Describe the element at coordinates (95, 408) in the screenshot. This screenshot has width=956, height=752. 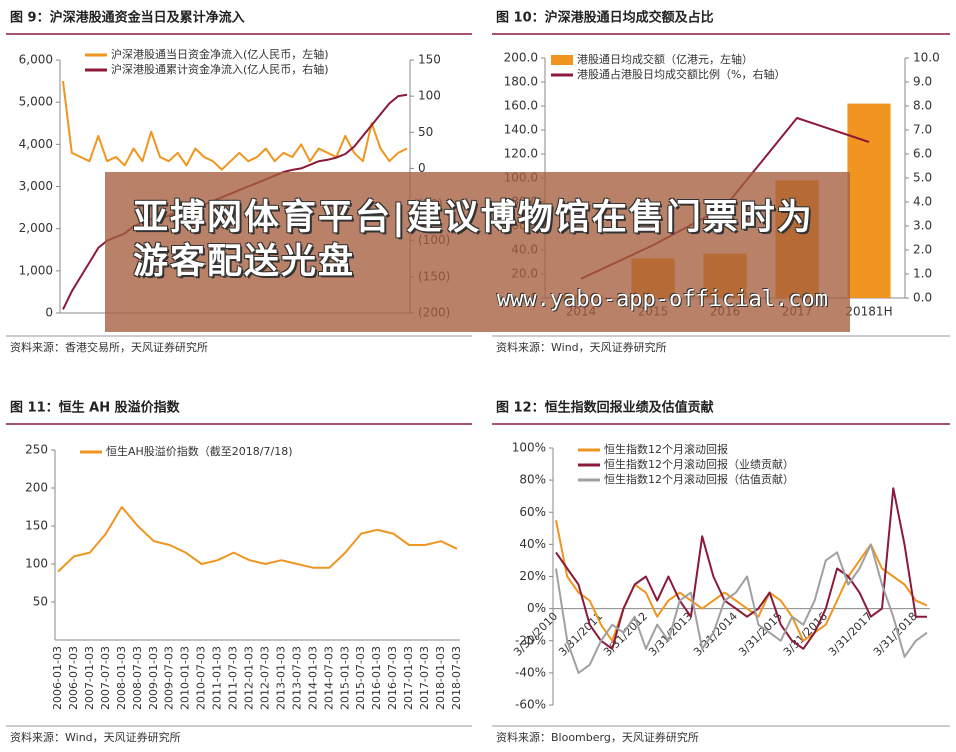
I see `figure-title: 图 11：恒生 AH 股溢价指数` at that location.